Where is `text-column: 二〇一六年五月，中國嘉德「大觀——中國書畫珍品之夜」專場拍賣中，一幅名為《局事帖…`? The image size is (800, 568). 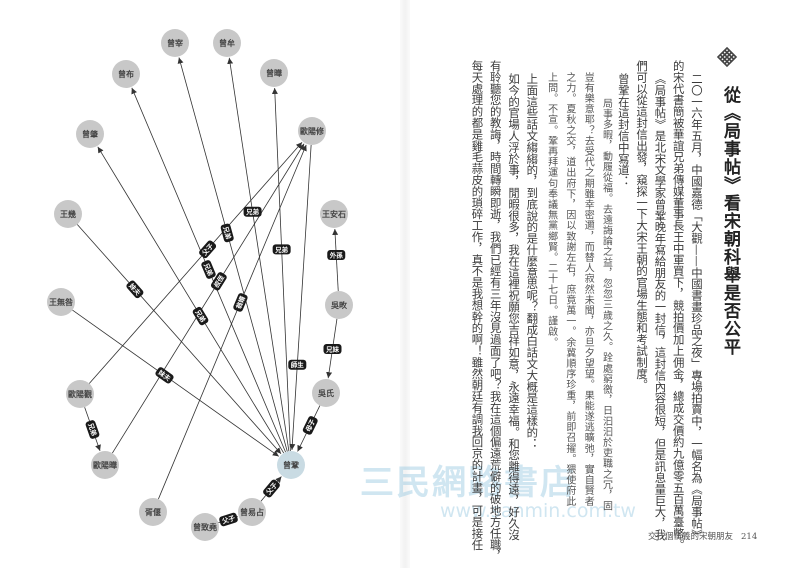 text-column: 二〇一六年五月，中國嘉德「大觀——中國書畫珍品之夜」專場拍賣中，一幅名為《局事帖… is located at coordinates (697, 307).